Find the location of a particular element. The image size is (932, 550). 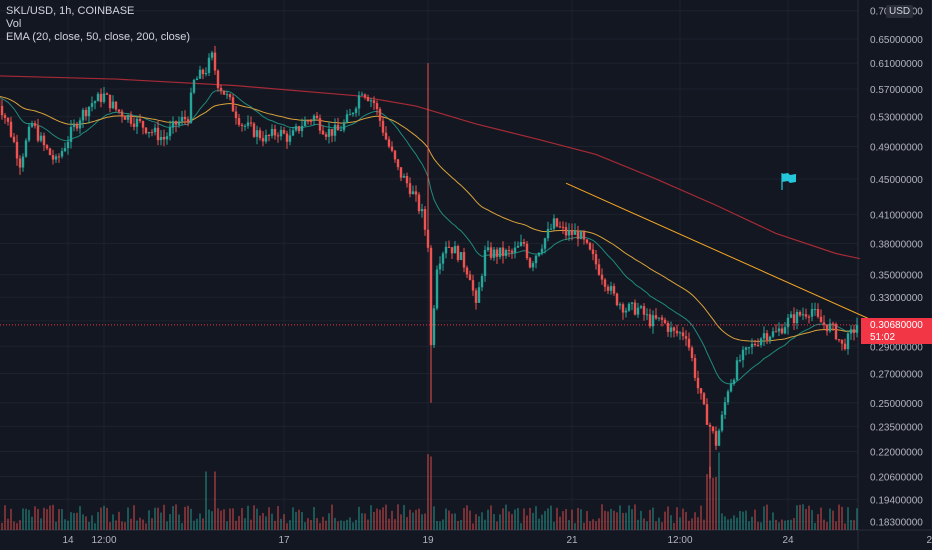

trendline is located at coordinates (731, 257).